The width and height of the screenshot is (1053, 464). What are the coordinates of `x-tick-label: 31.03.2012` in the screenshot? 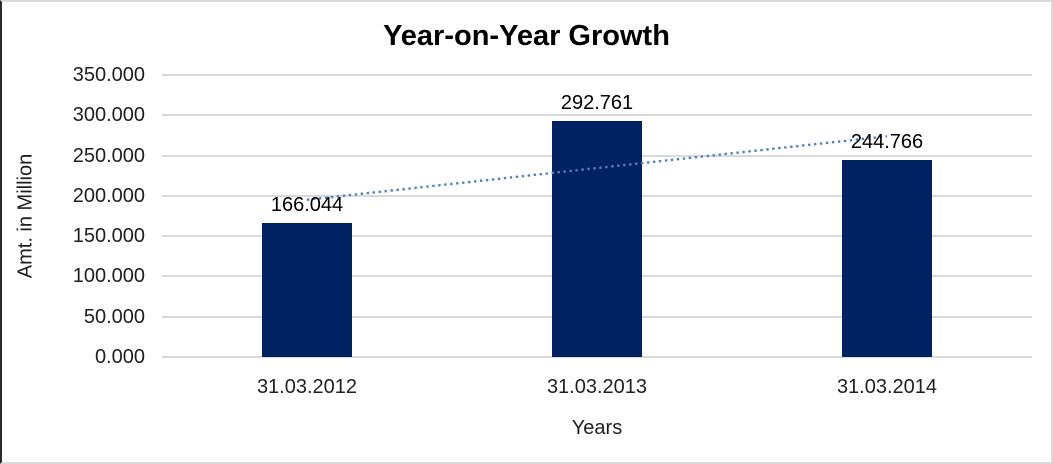 It's located at (307, 387).